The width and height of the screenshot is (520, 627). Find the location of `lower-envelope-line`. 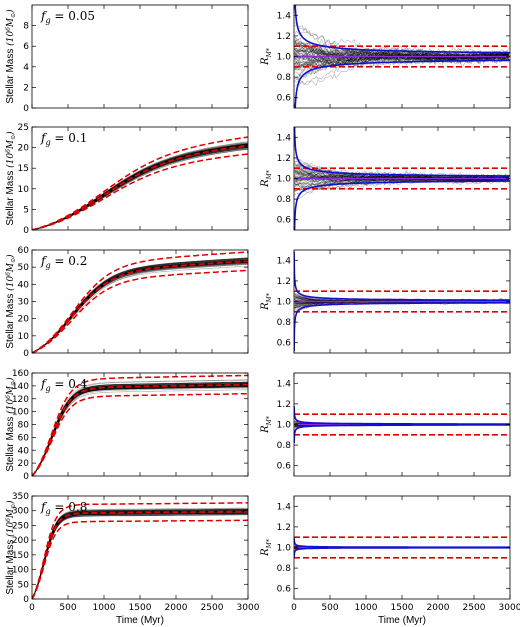

lower-envelope-line is located at coordinates (140, 311).